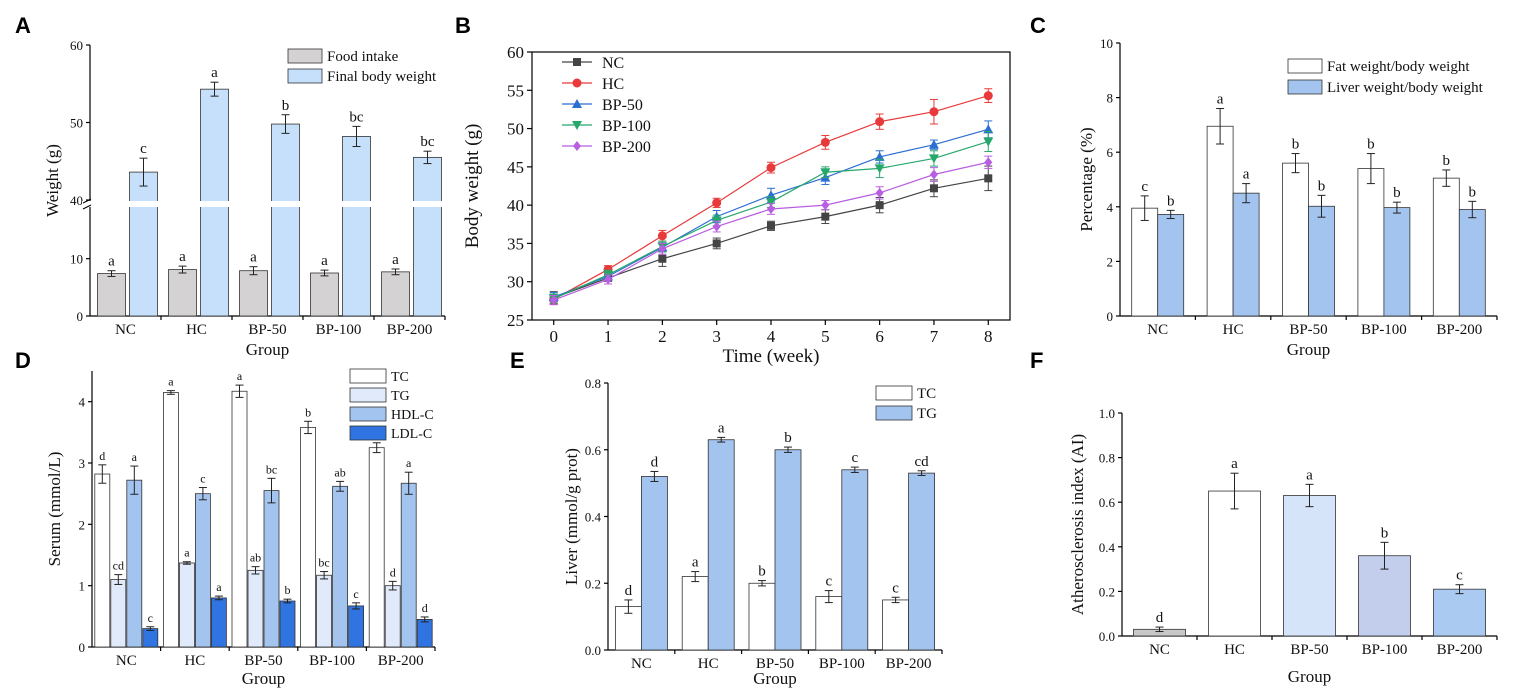 This screenshot has width=1539, height=700. What do you see at coordinates (629, 591) in the screenshot?
I see `significance-letter: d` at bounding box center [629, 591].